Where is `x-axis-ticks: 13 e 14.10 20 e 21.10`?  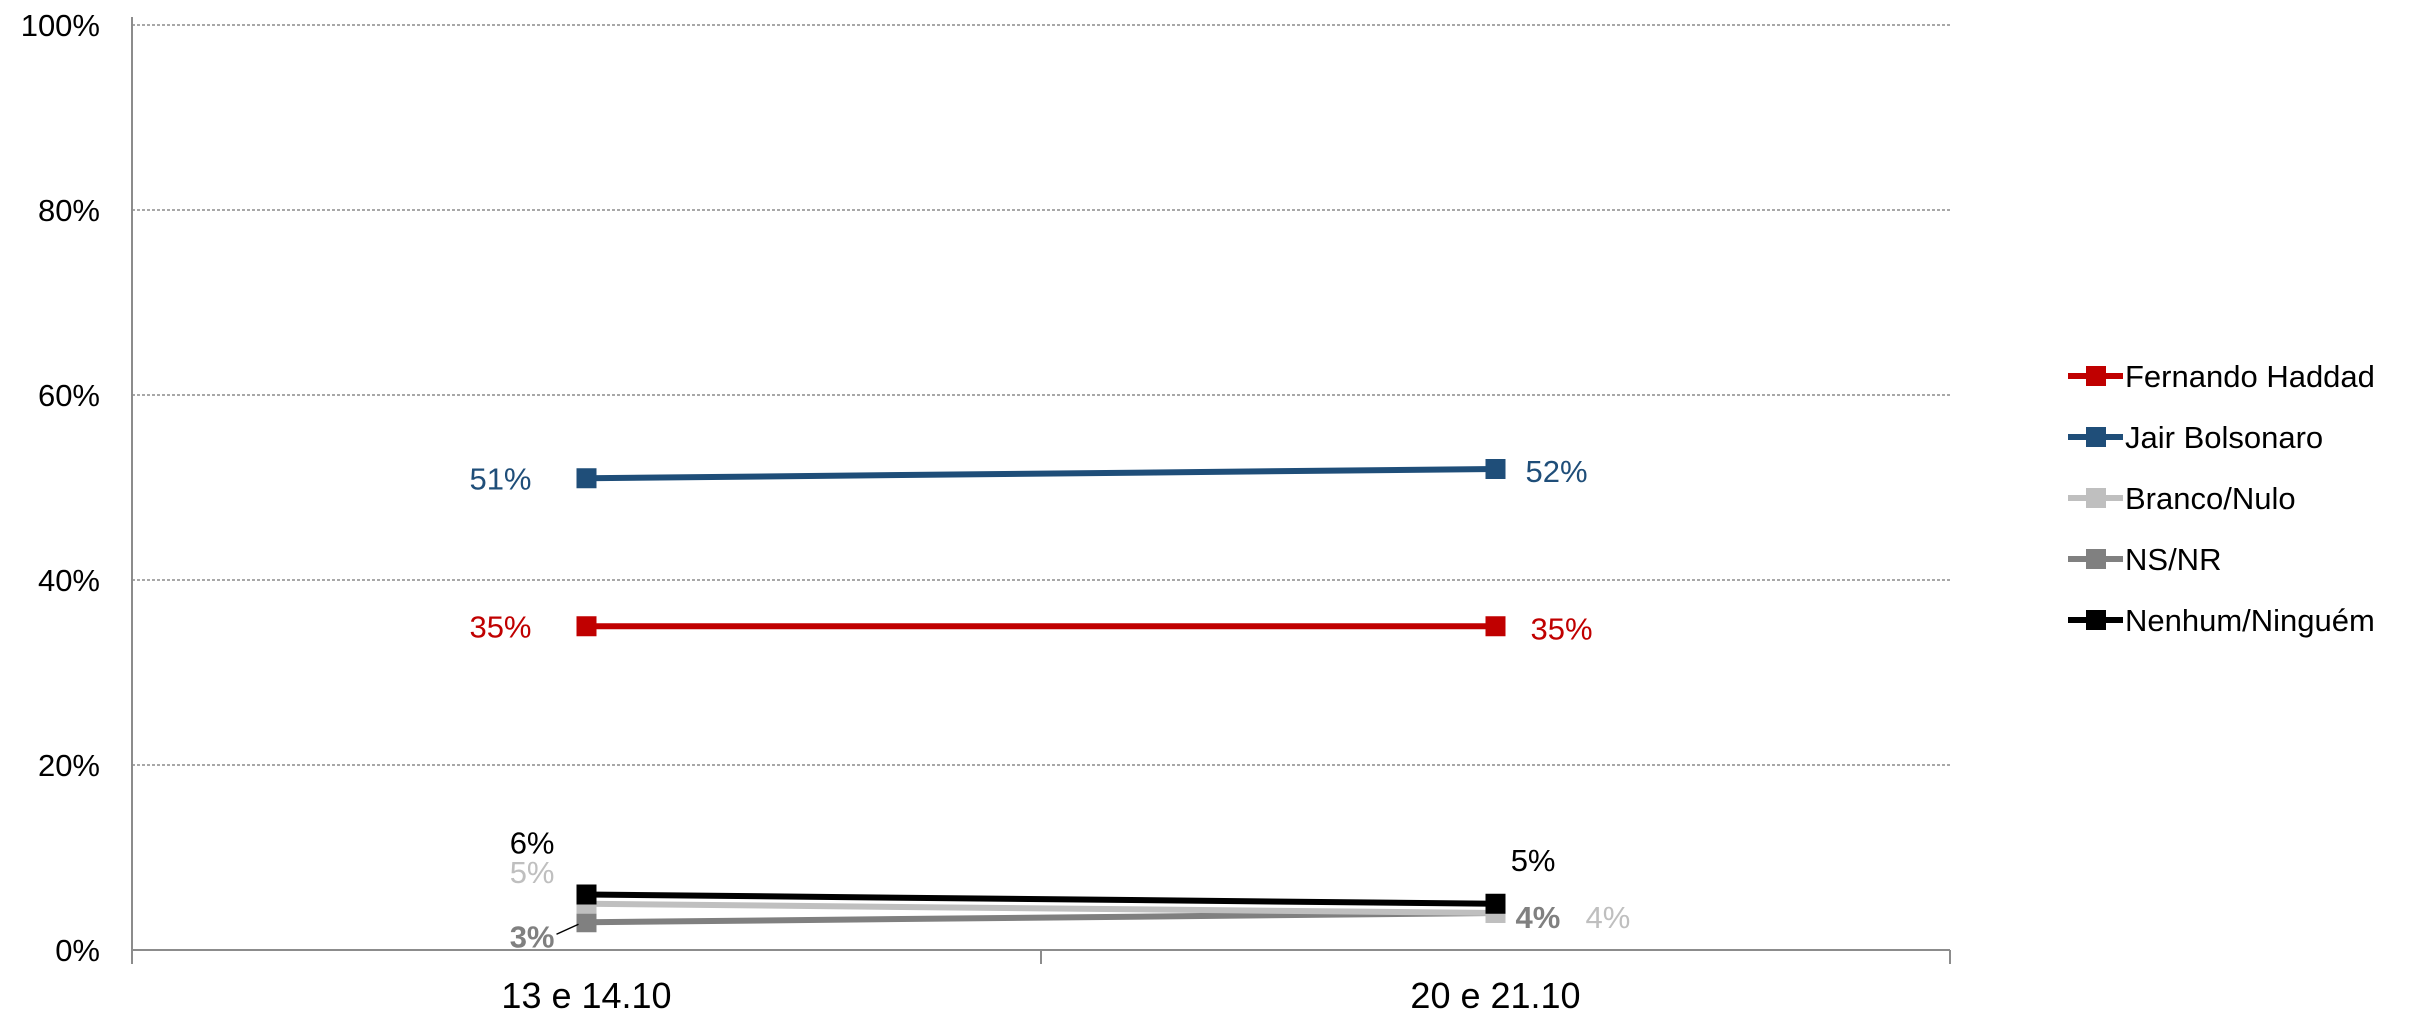 x-axis-ticks: 13 e 14.10 20 e 21.10 is located at coordinates (1040, 995).